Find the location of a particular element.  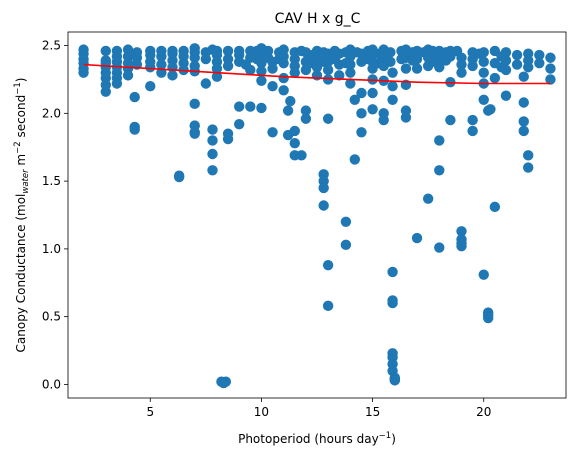

y-tick-label: 1.5 is located at coordinates (51, 181).